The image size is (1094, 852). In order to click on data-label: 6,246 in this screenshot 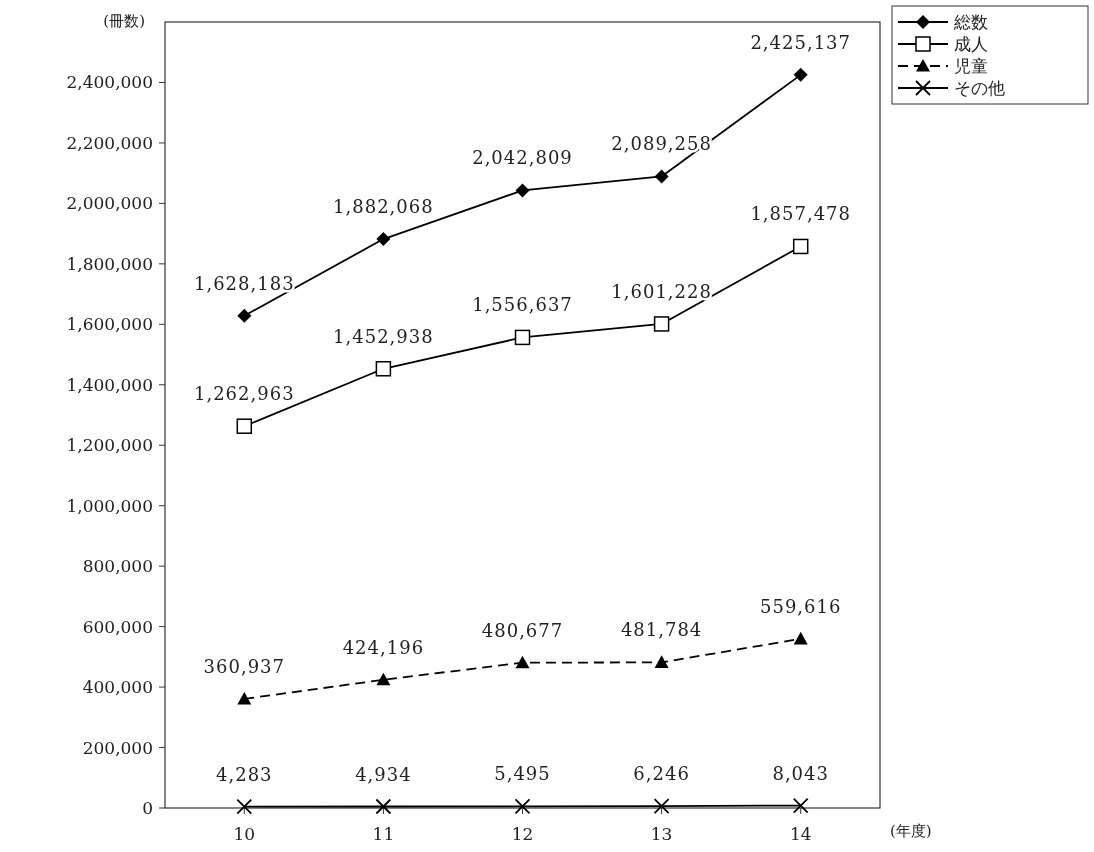, I will do `click(661, 774)`.